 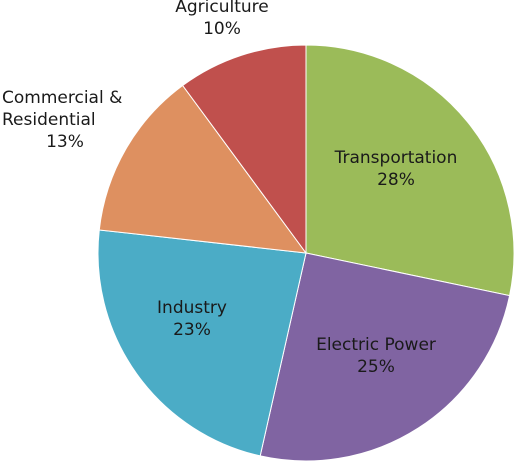 What do you see at coordinates (396, 180) in the screenshot?
I see `slice-value-transportation: 28%` at bounding box center [396, 180].